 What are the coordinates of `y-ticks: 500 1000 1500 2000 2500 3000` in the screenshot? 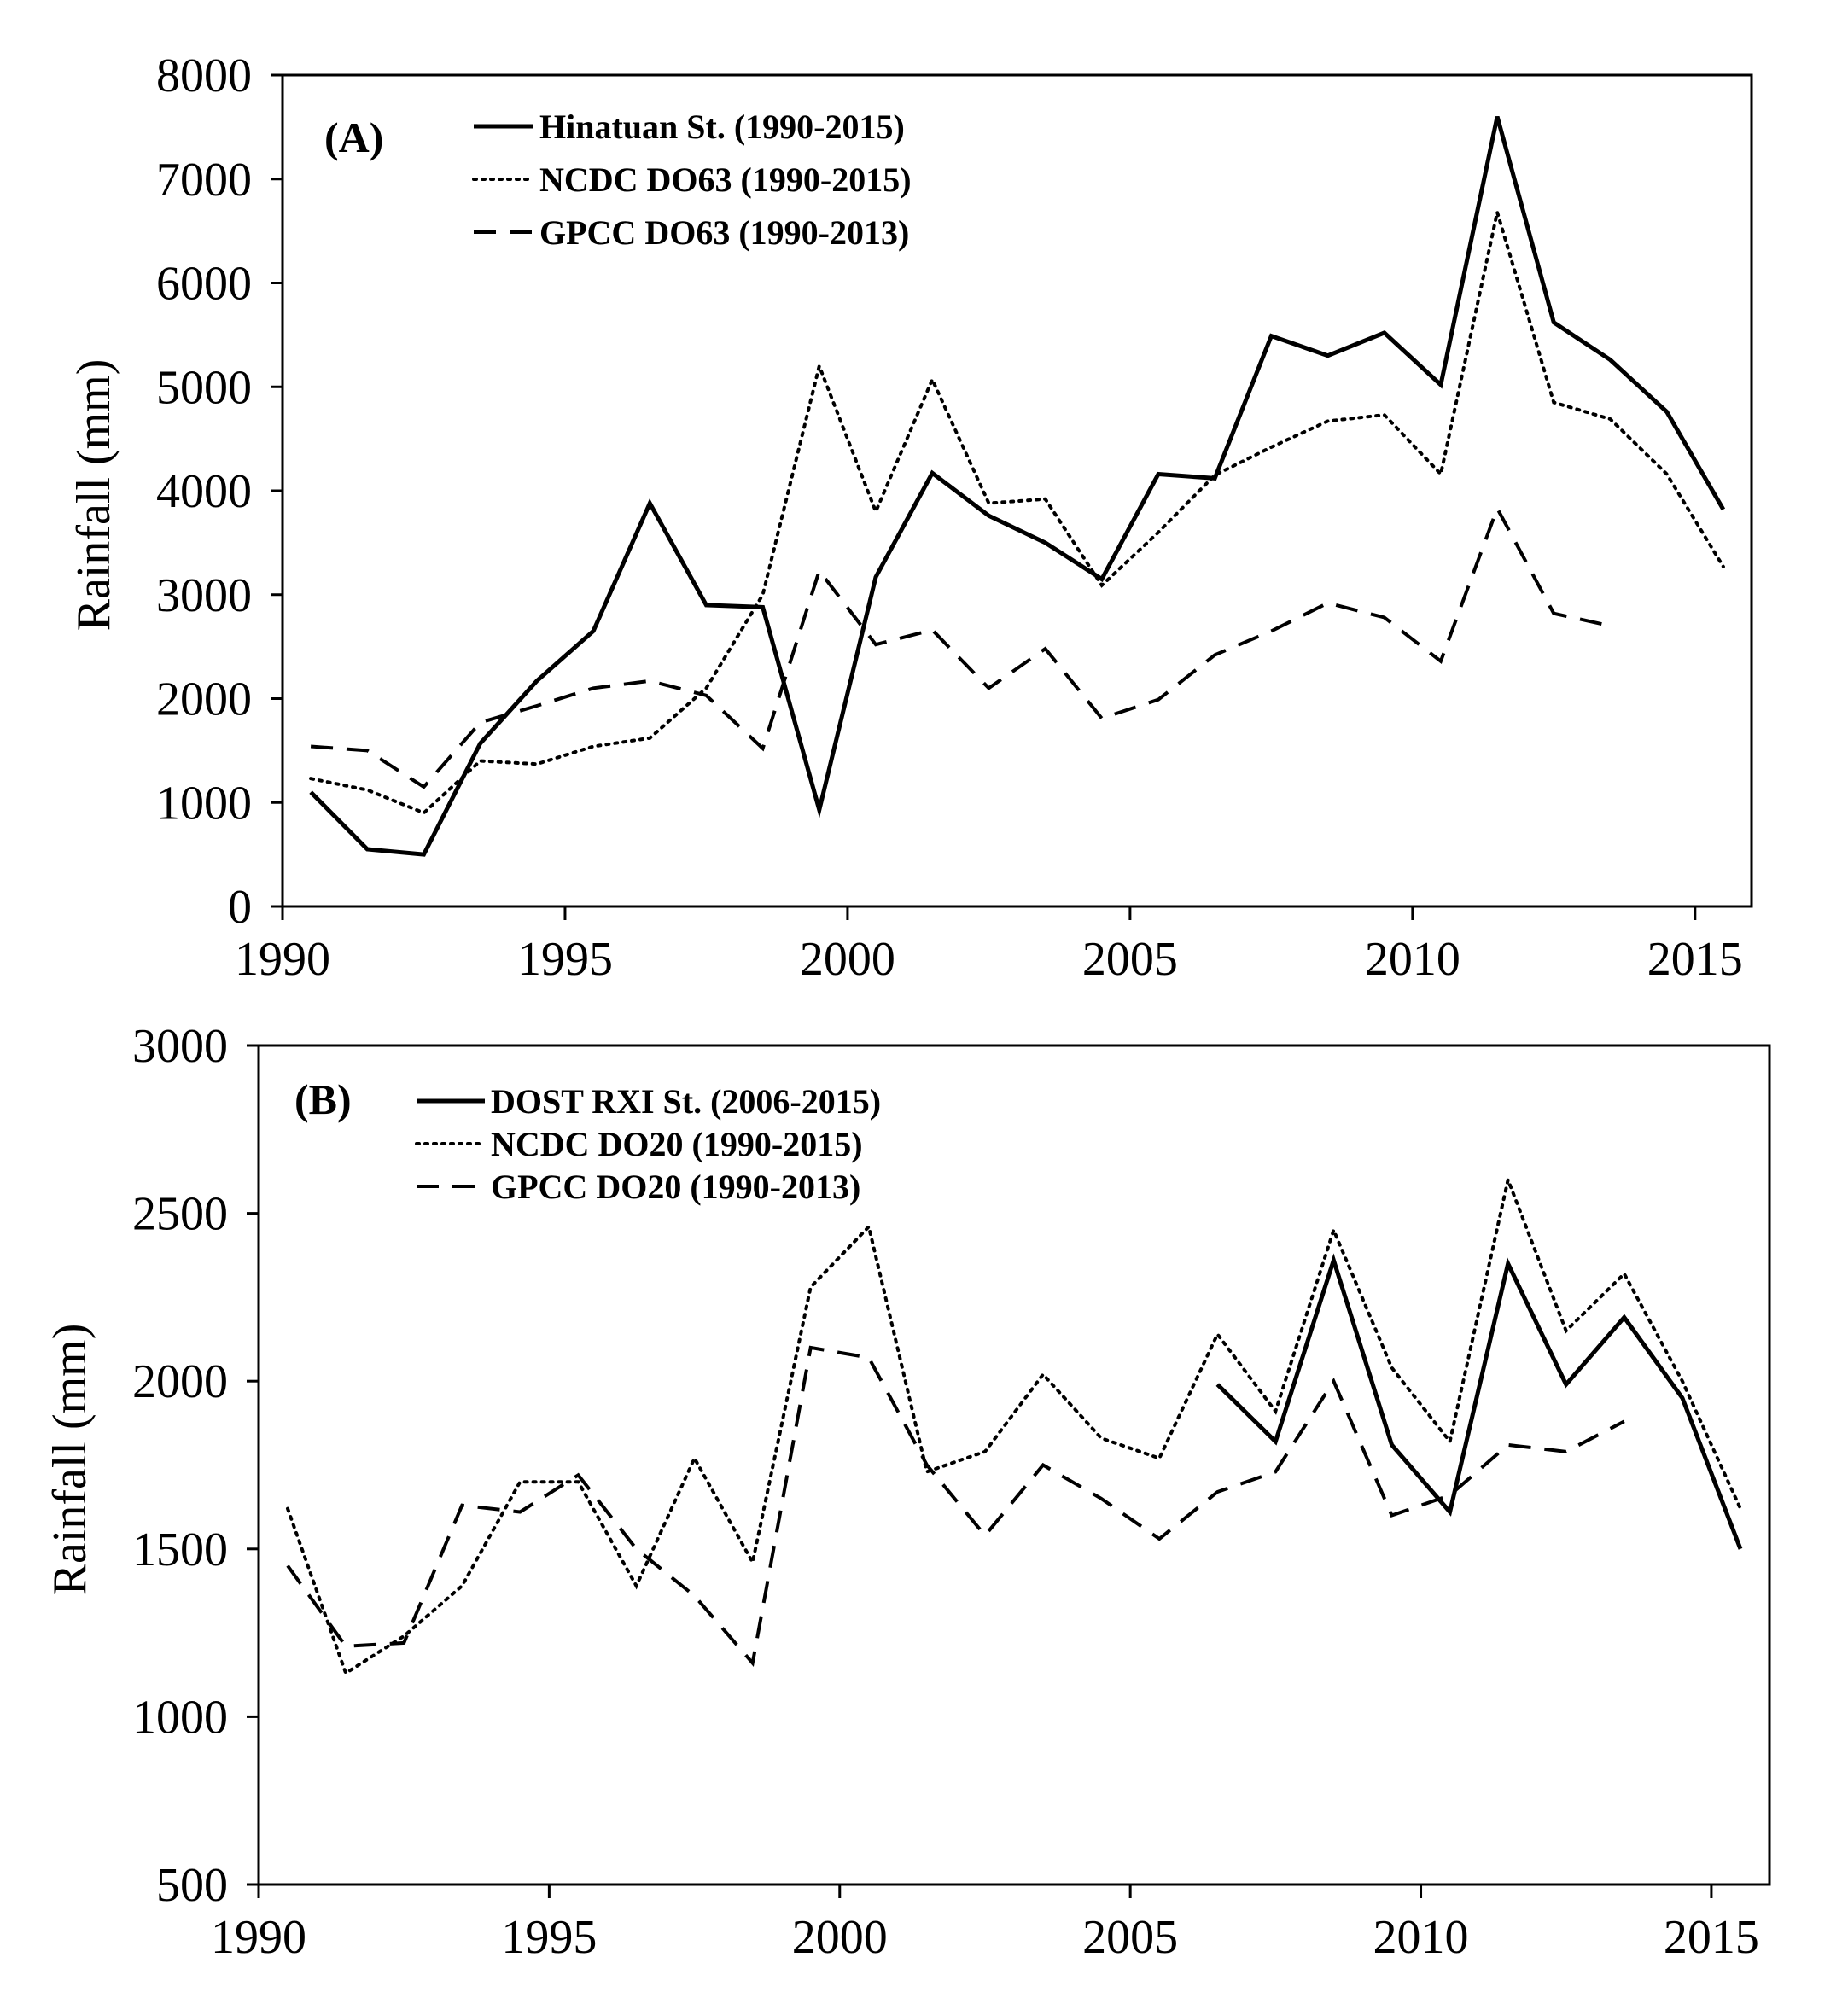 It's located at (195, 1466).